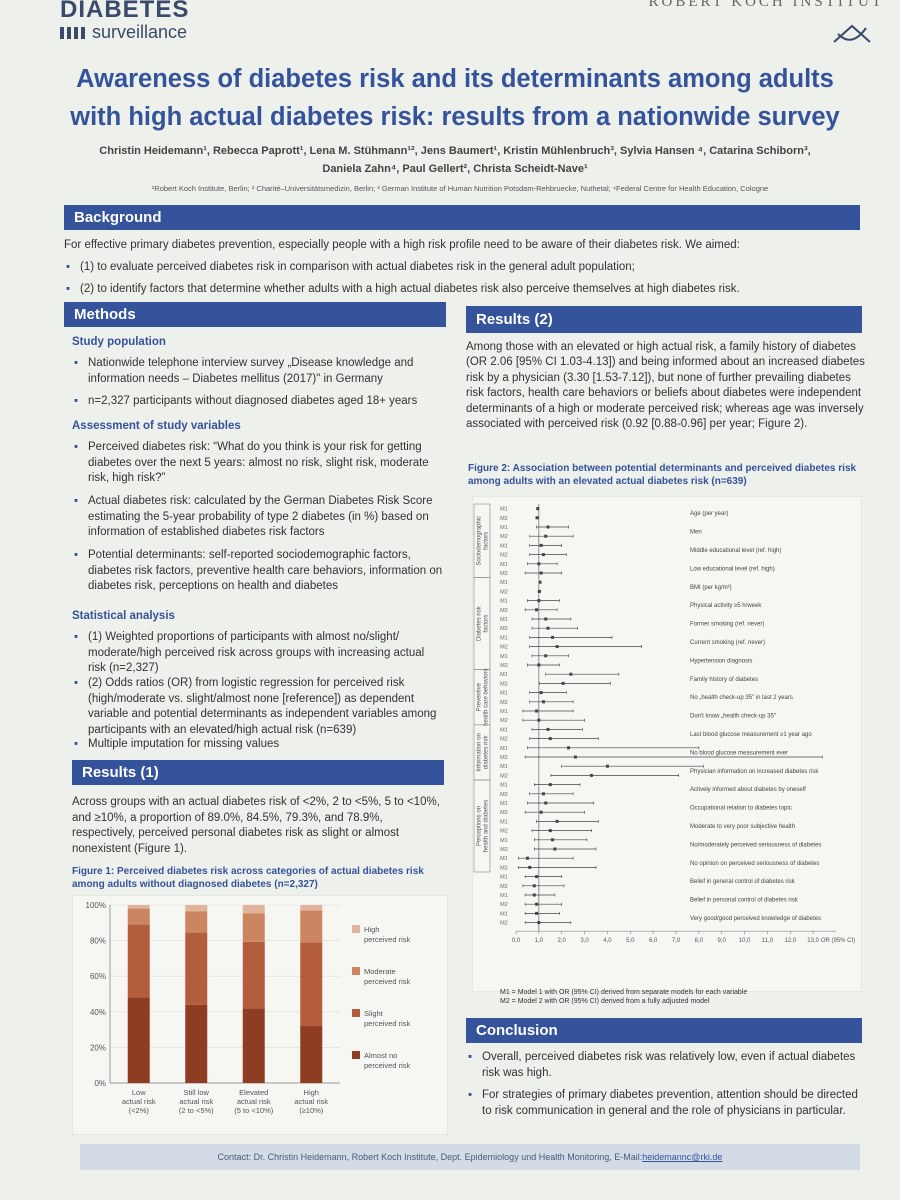  I want to click on background-heading: Background, so click(462, 217).